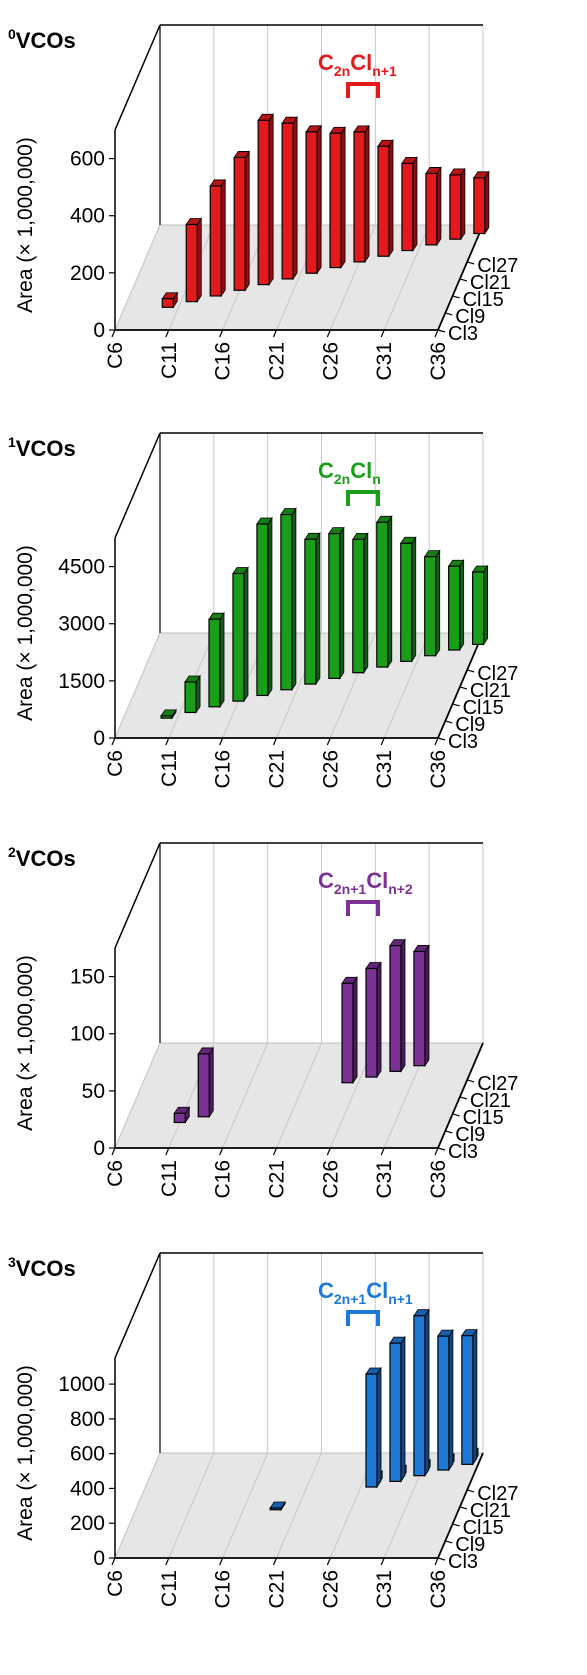 Image resolution: width=587 pixels, height=1675 pixels. Describe the element at coordinates (42, 39) in the screenshot. I see `panel-title: 0VCOs` at that location.